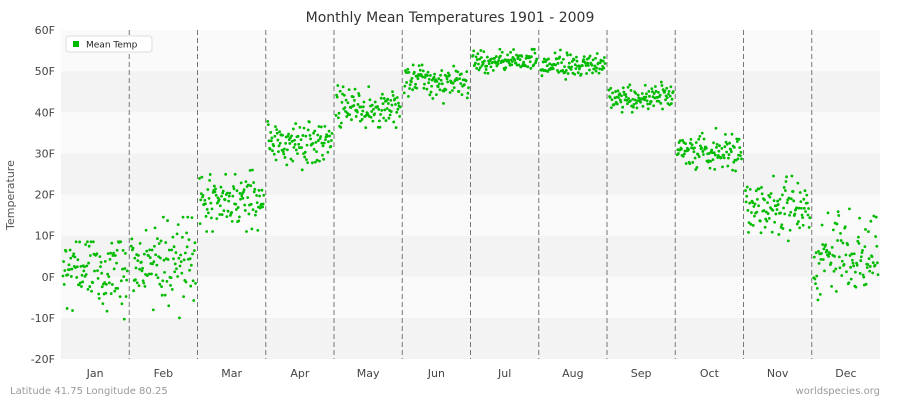  Describe the element at coordinates (300, 373) in the screenshot. I see `x-tick-label: Apr` at that location.